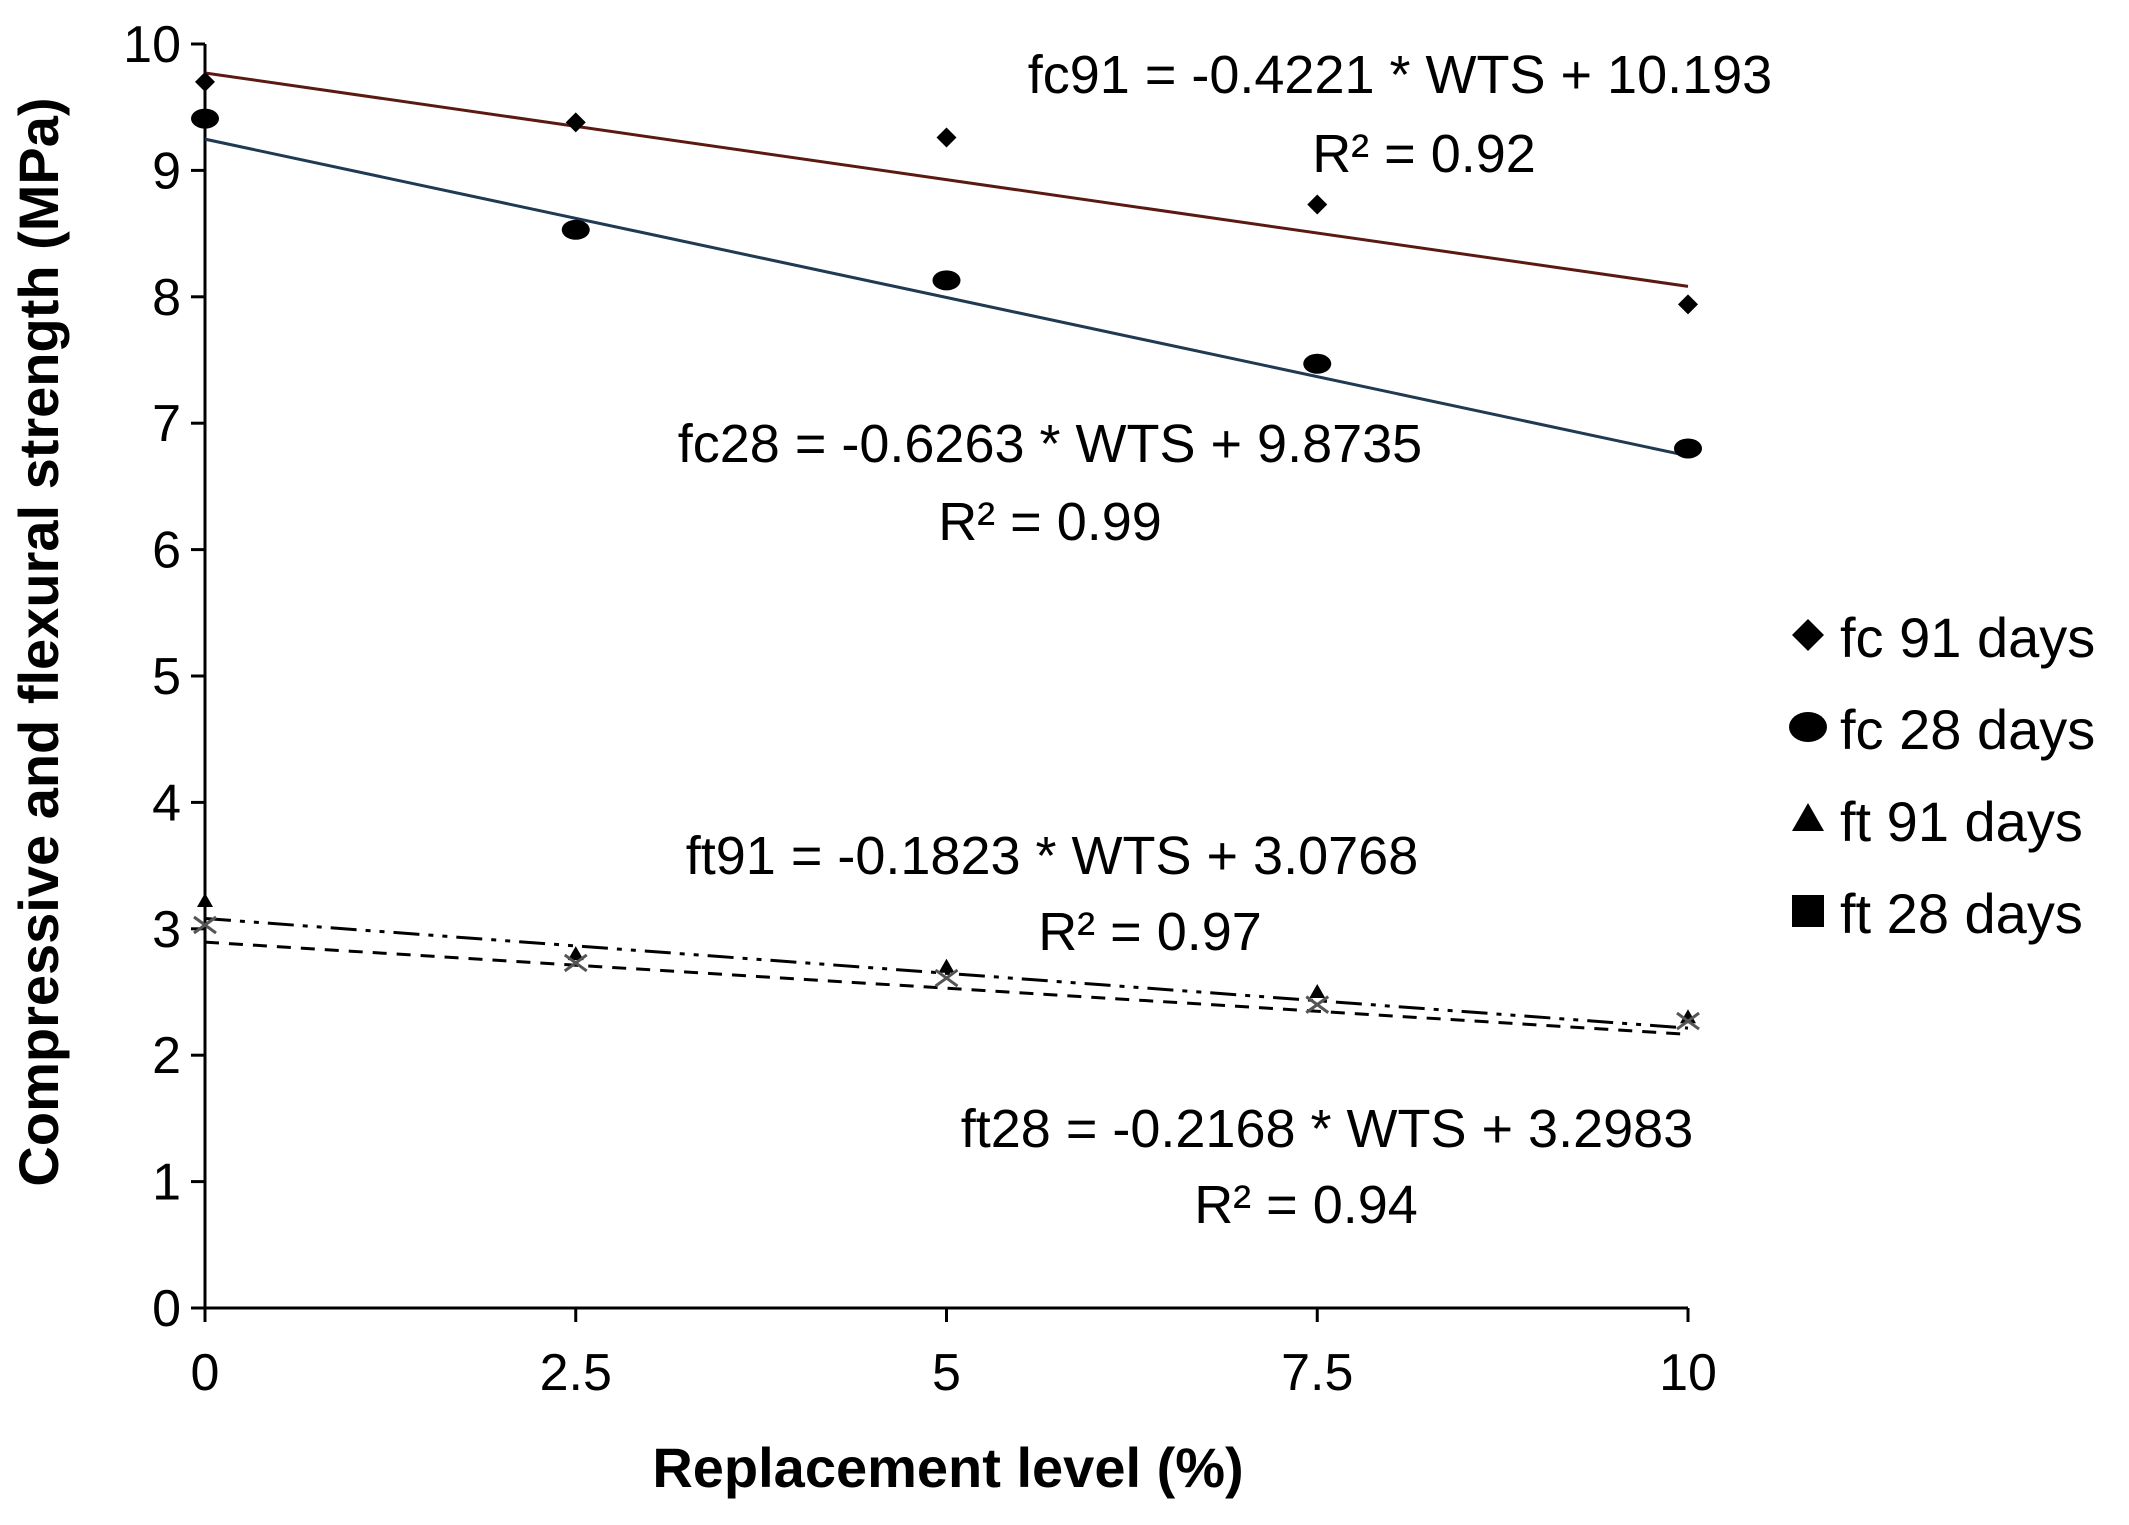  What do you see at coordinates (38, 641) in the screenshot?
I see `y-axis-title: Compressive and flexural strength (MPa)` at bounding box center [38, 641].